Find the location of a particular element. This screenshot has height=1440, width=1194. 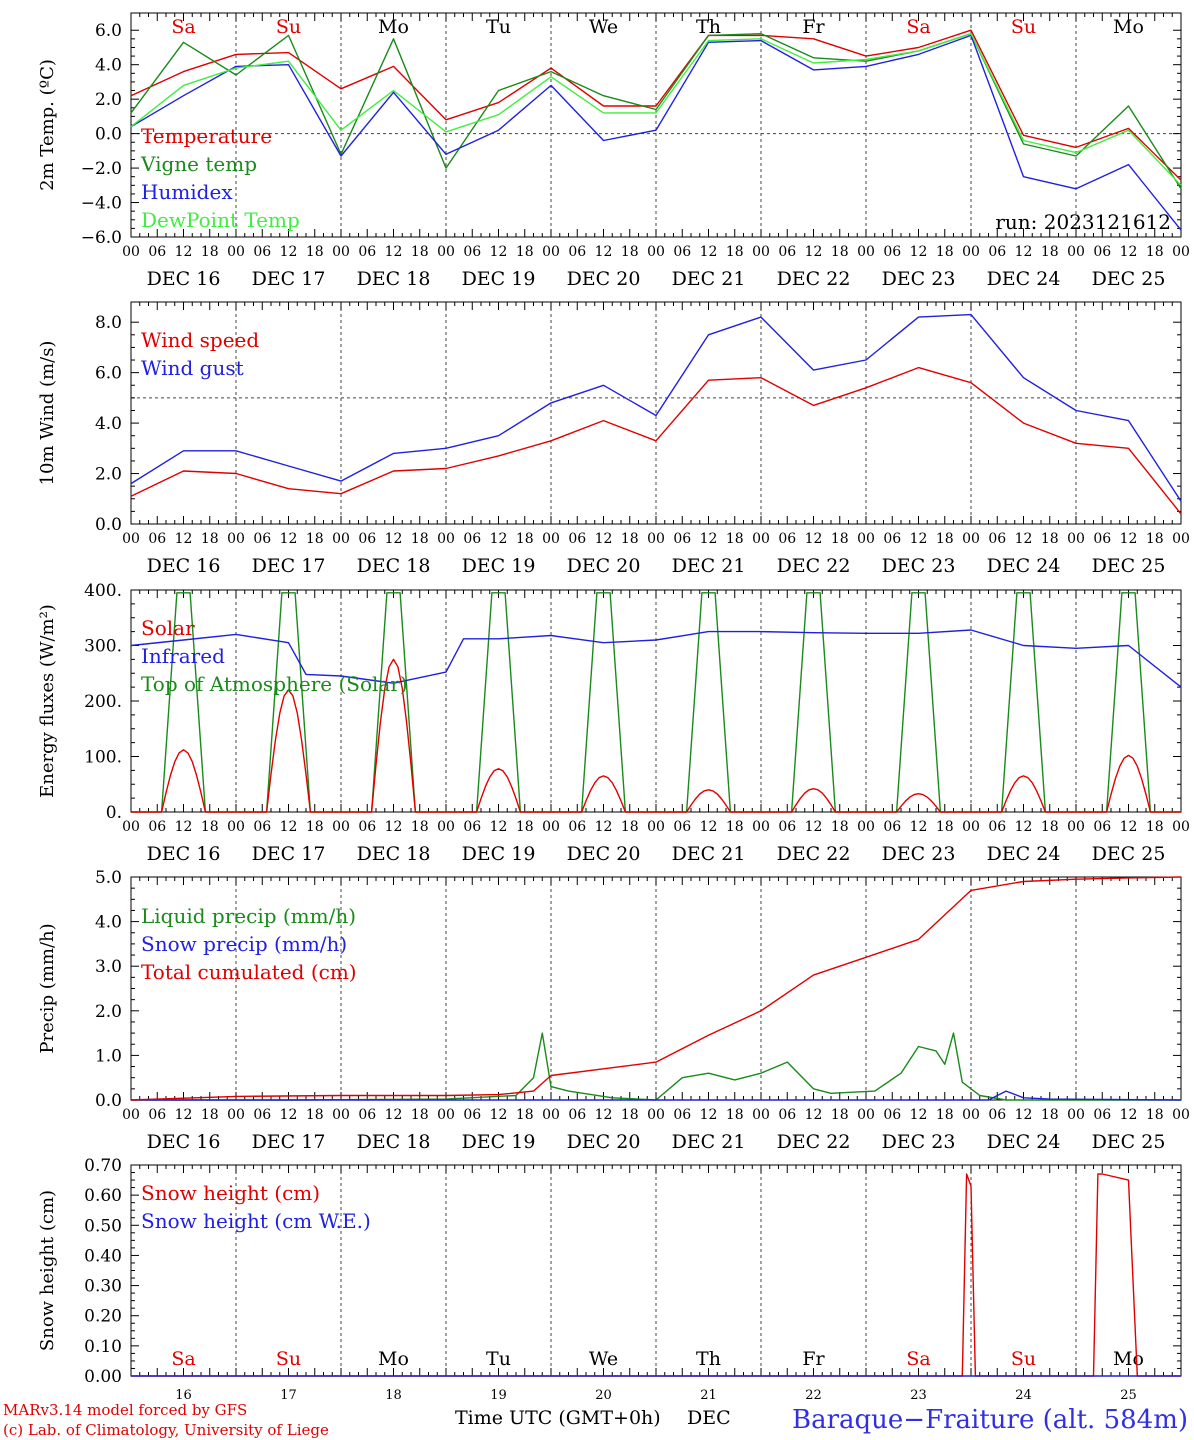

day-number-label: 20 is located at coordinates (603, 1395).